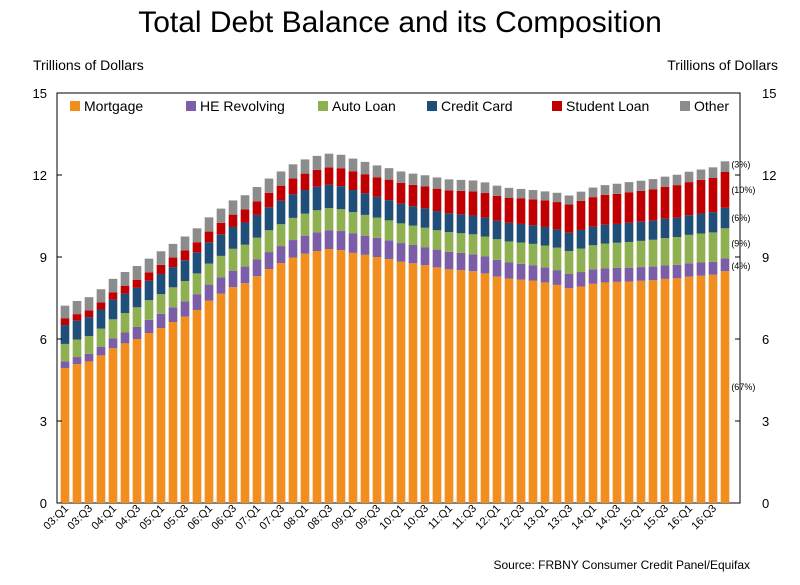 The height and width of the screenshot is (585, 800). Describe the element at coordinates (176, 518) in the screenshot. I see `x-tick-label: 05:Q3` at that location.